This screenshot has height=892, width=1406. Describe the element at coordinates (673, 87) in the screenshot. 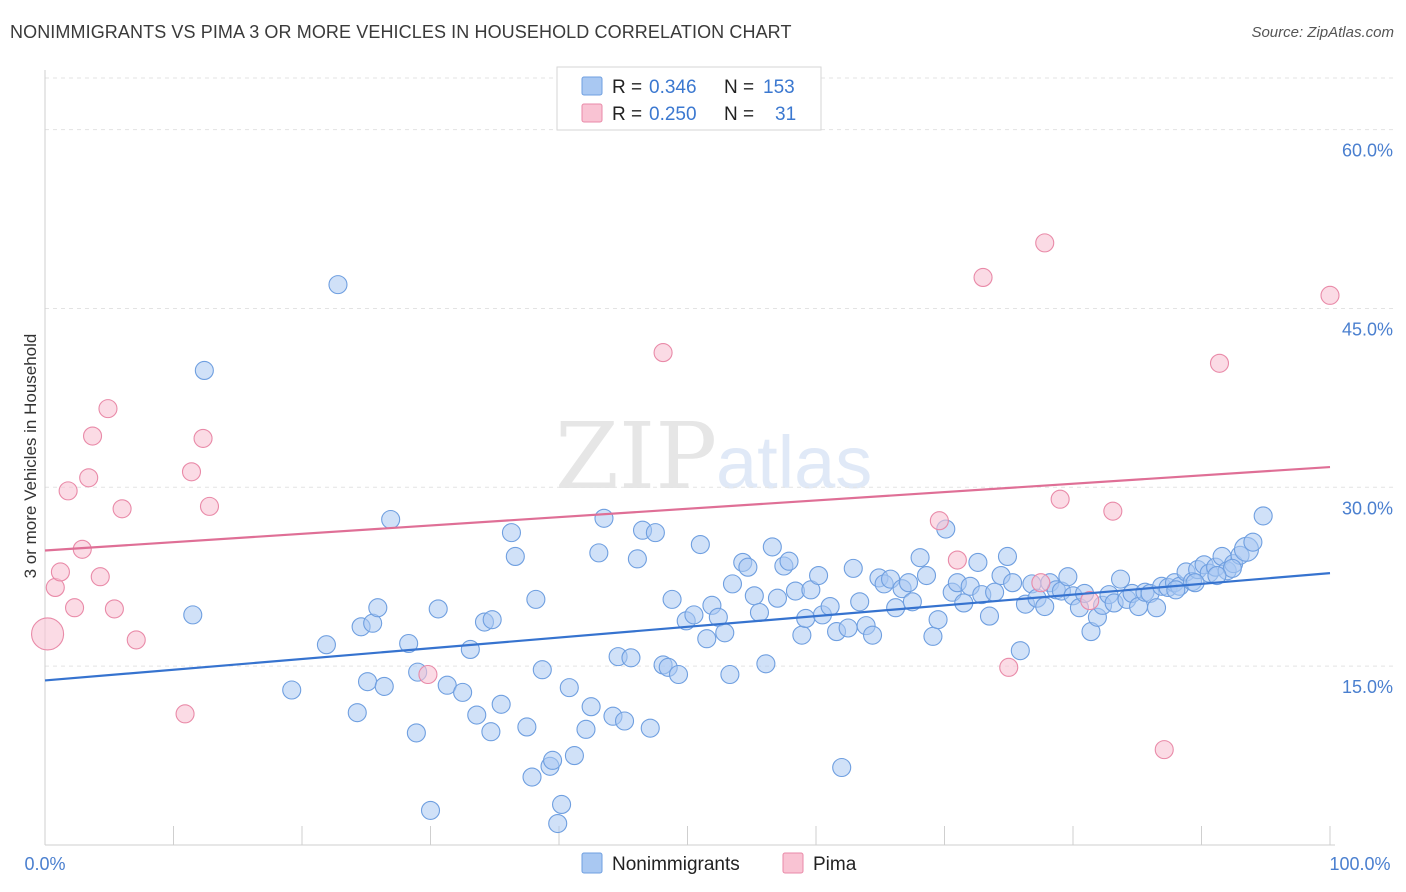

I see `legend-r-value-0: 0.346` at that location.